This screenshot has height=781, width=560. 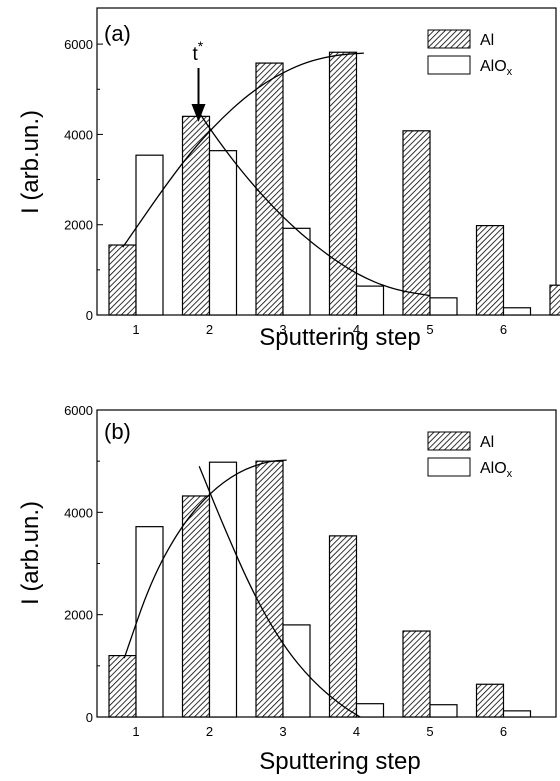 I want to click on annotation-sup: *, so click(x=201, y=46).